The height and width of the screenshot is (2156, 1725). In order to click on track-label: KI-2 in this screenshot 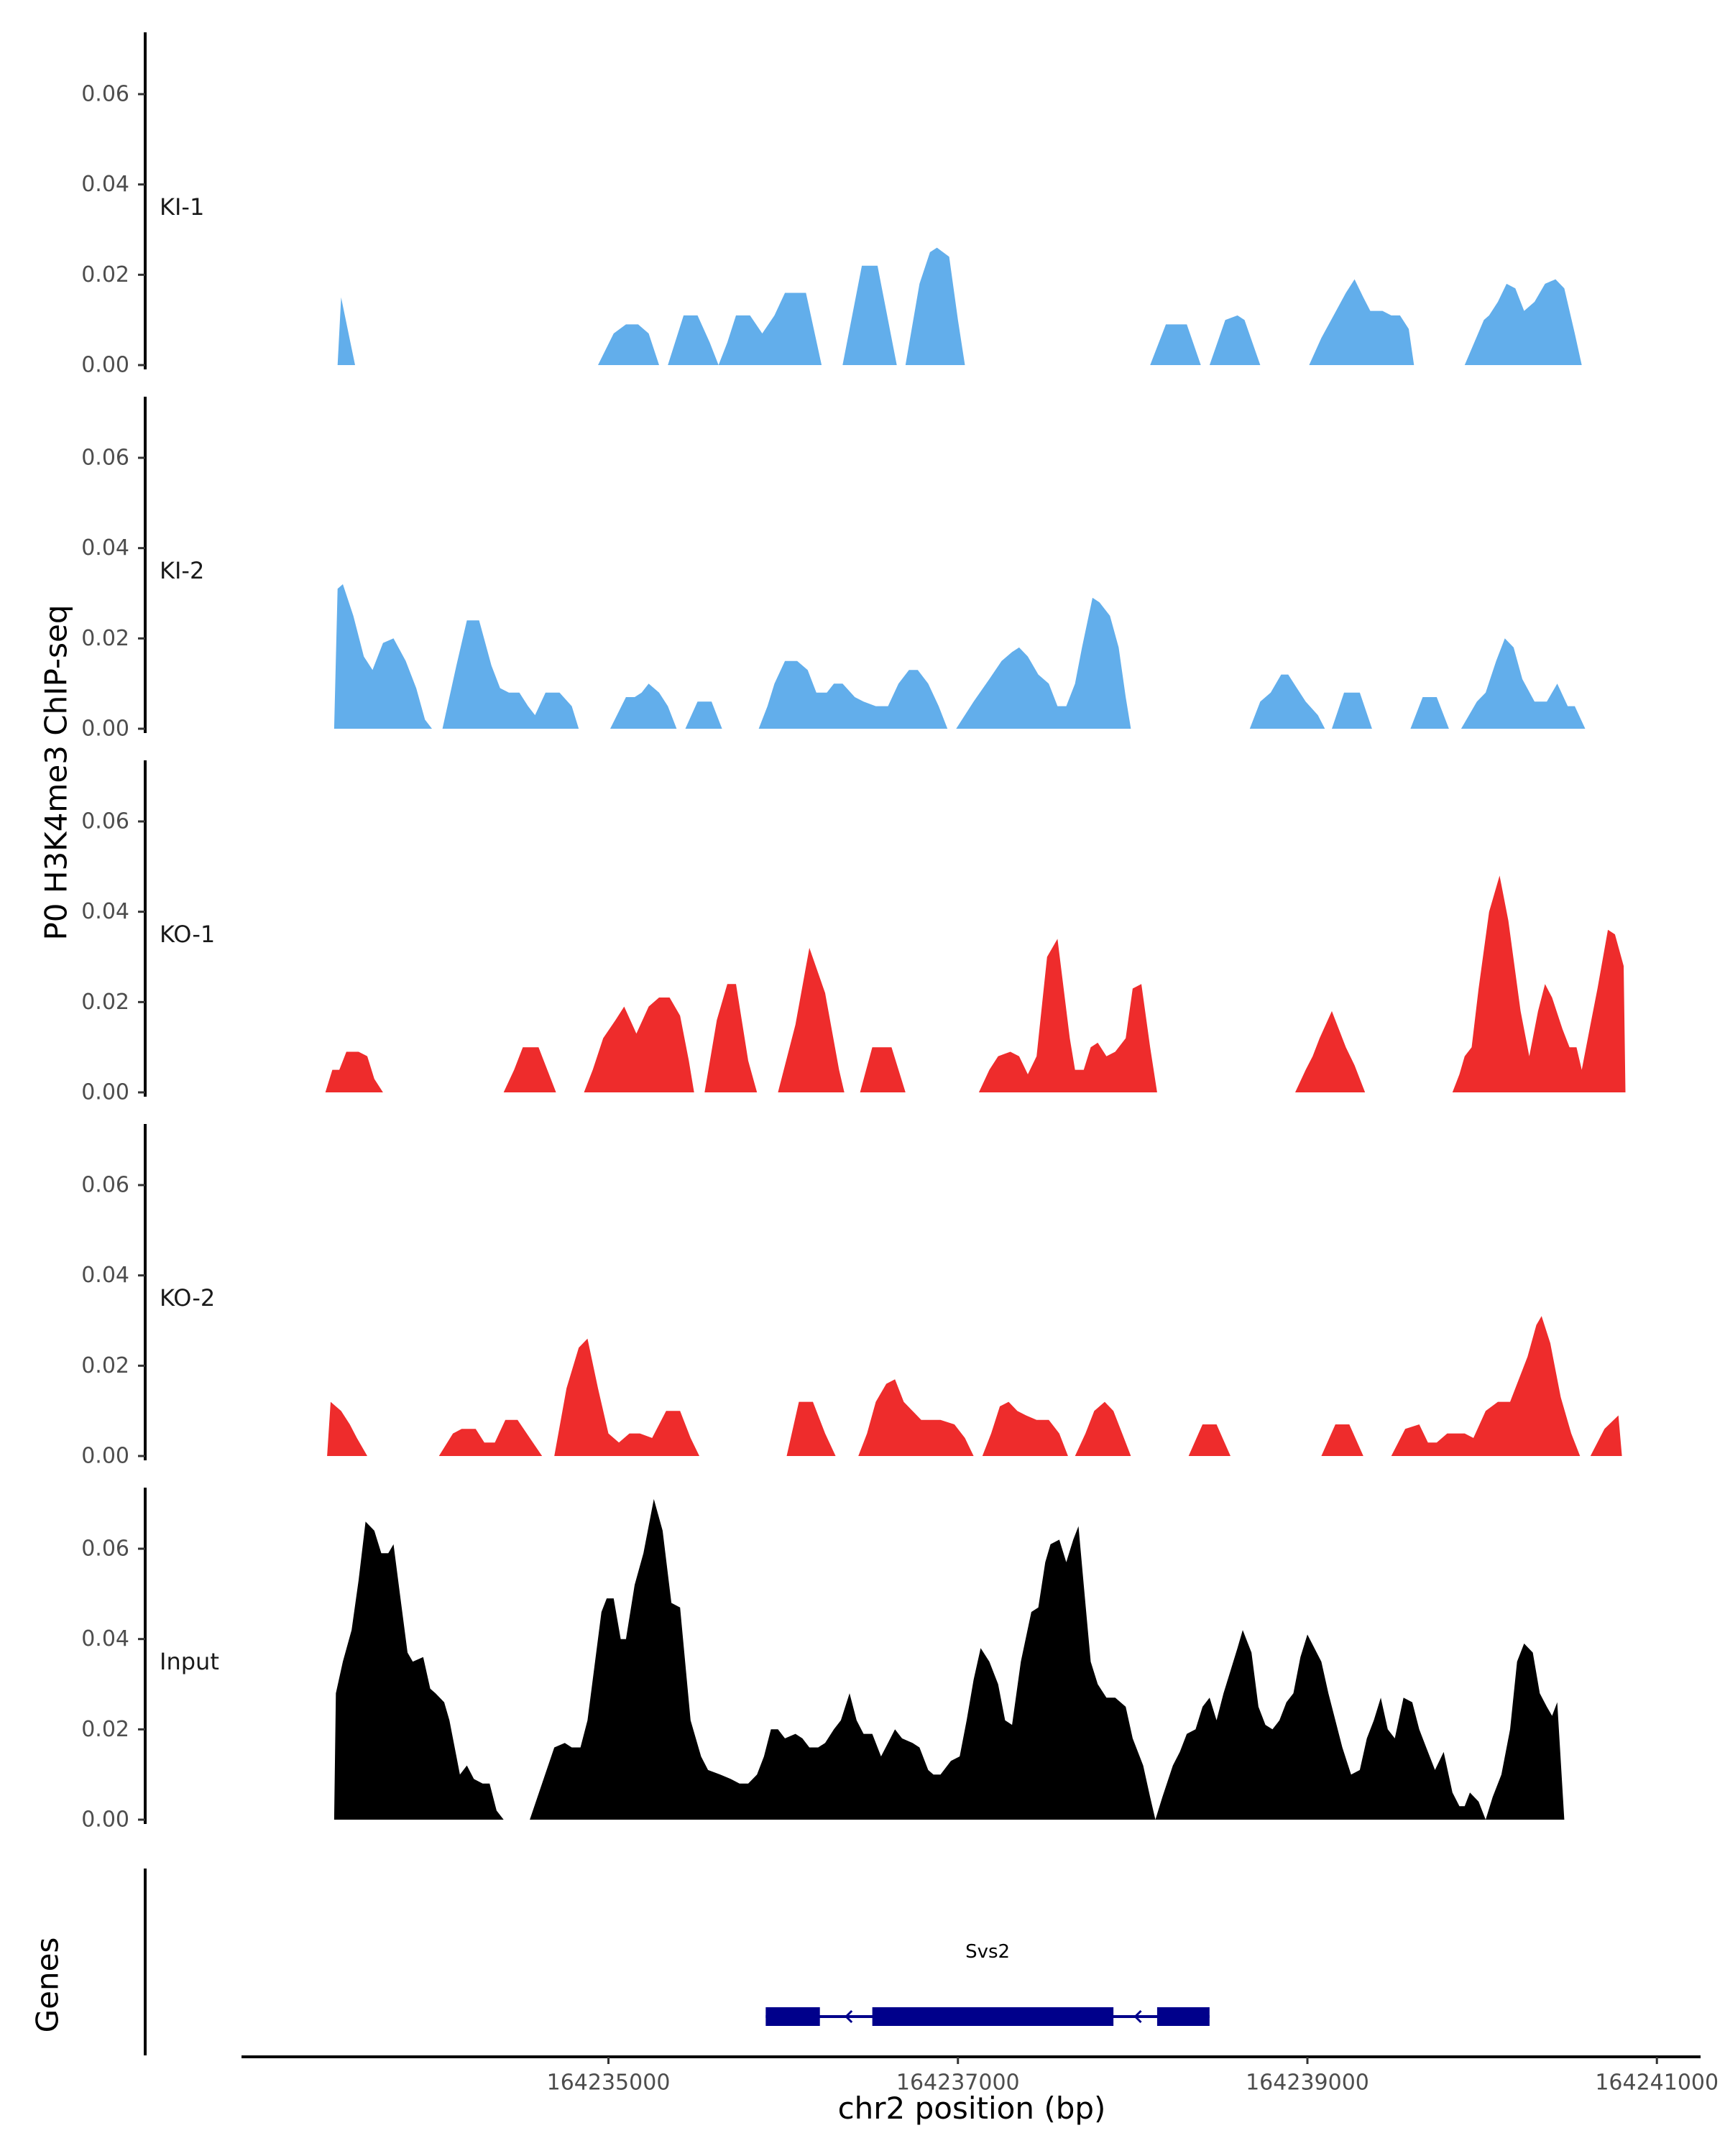, I will do `click(182, 570)`.